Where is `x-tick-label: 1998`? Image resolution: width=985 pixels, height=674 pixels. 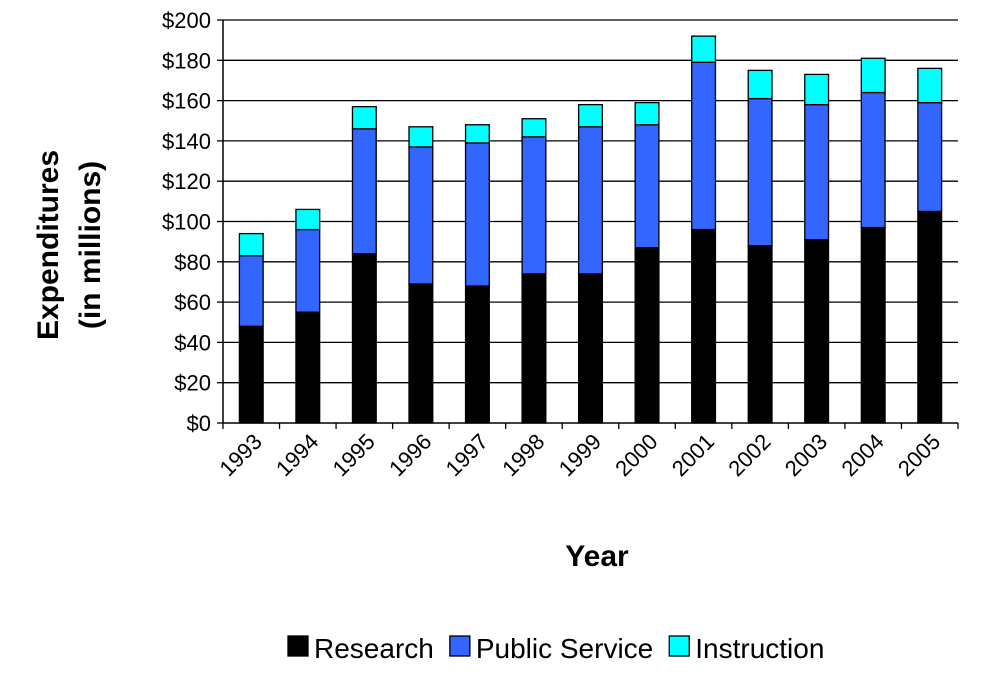
x-tick-label: 1998 is located at coordinates (523, 455).